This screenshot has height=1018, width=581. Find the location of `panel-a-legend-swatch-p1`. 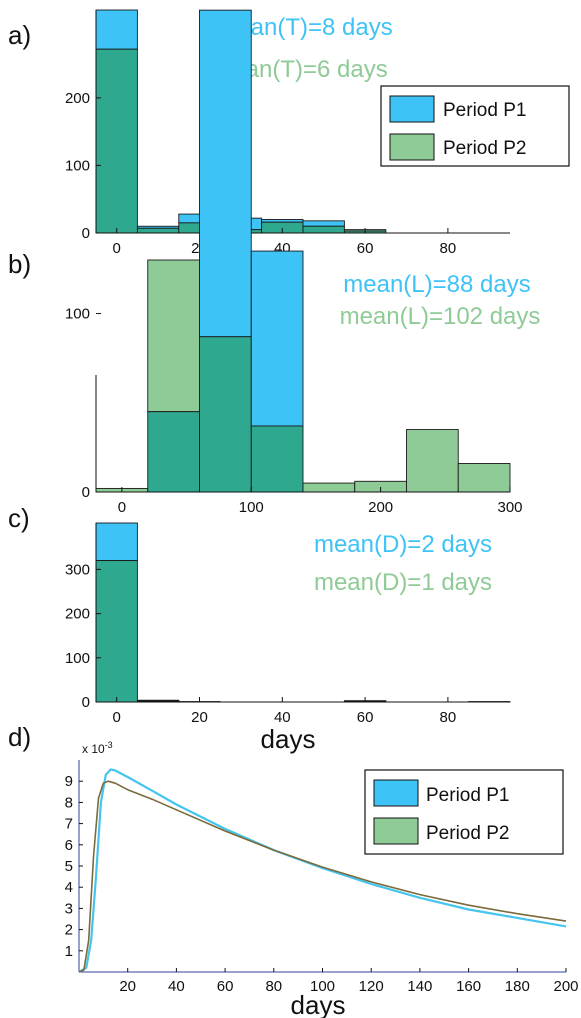

panel-a-legend-swatch-p1 is located at coordinates (412, 109).